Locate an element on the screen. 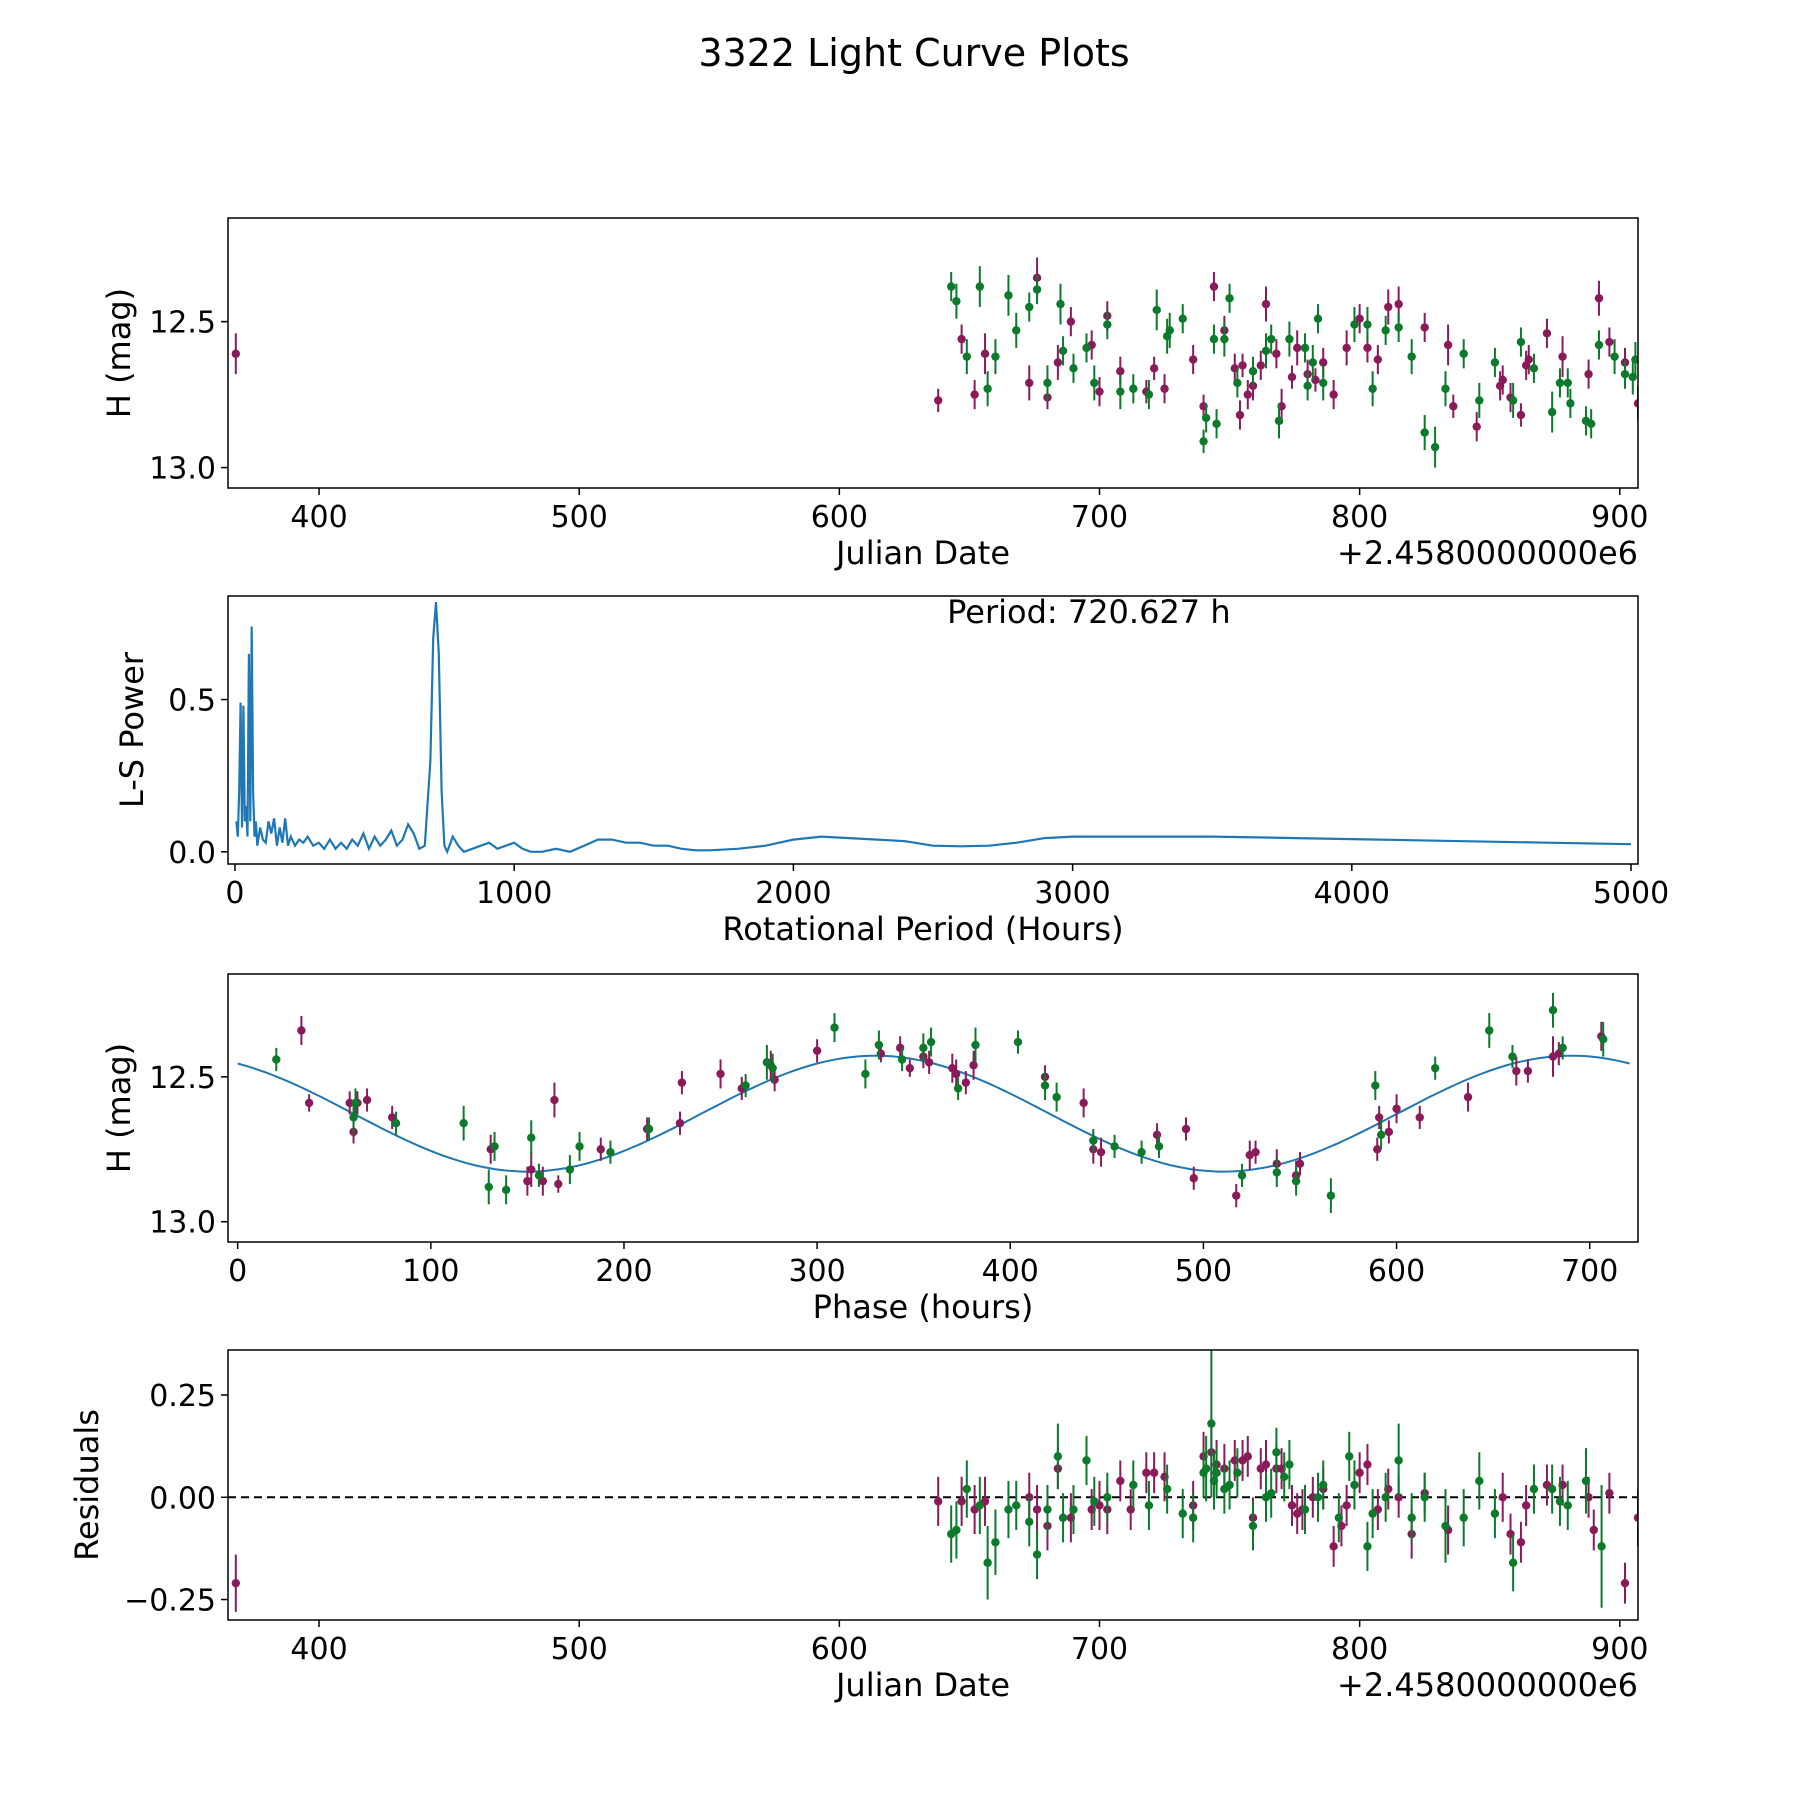 The height and width of the screenshot is (1804, 1800). y-tick-label: 0.25 is located at coordinates (182, 1396).